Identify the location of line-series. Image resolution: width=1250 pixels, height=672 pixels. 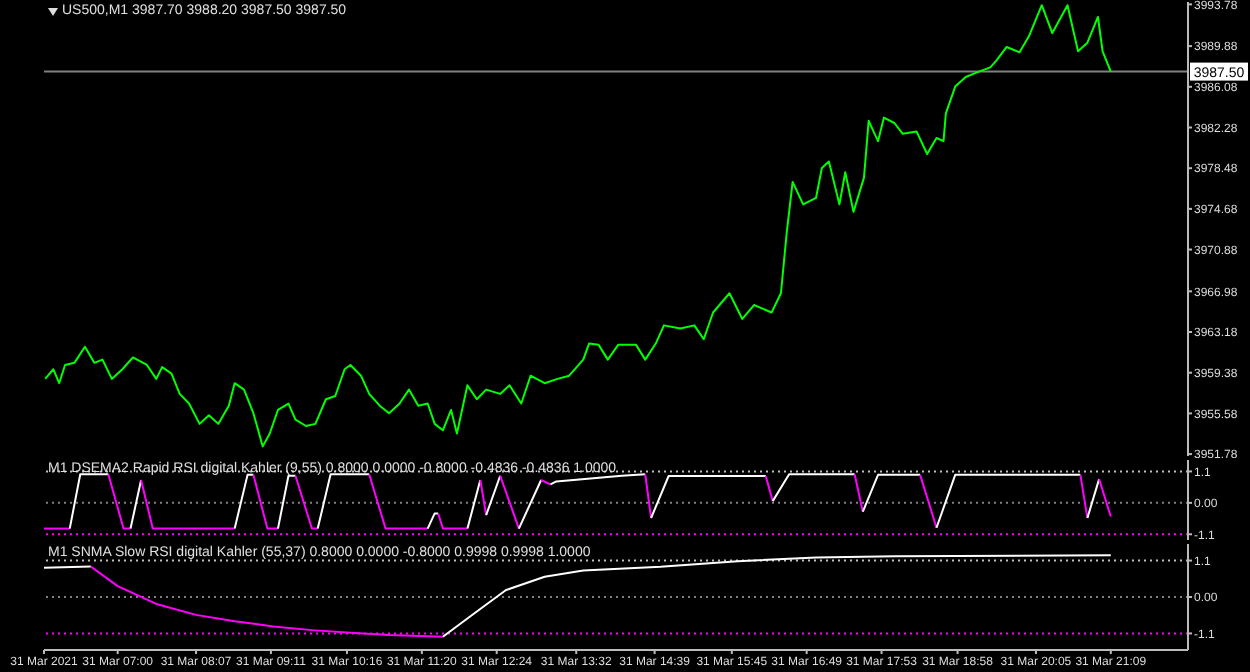
(776, 596).